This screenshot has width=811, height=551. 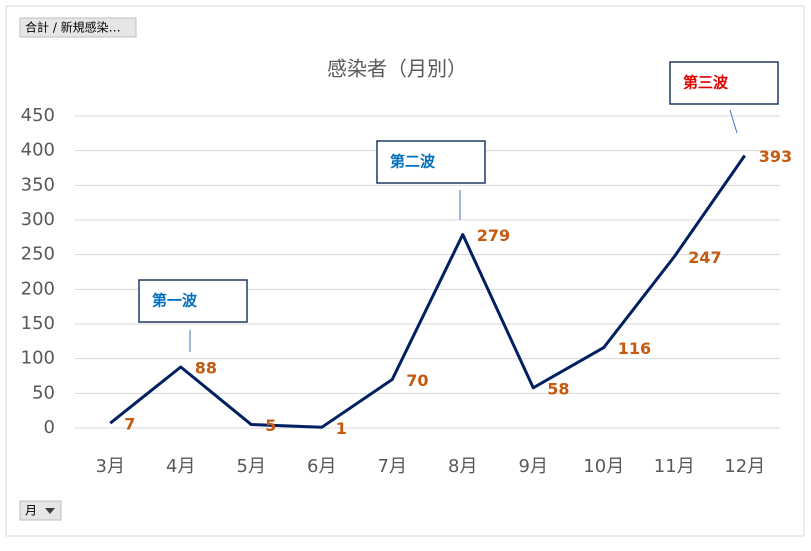 What do you see at coordinates (674, 466) in the screenshot?
I see `x-tick-label: 11月` at bounding box center [674, 466].